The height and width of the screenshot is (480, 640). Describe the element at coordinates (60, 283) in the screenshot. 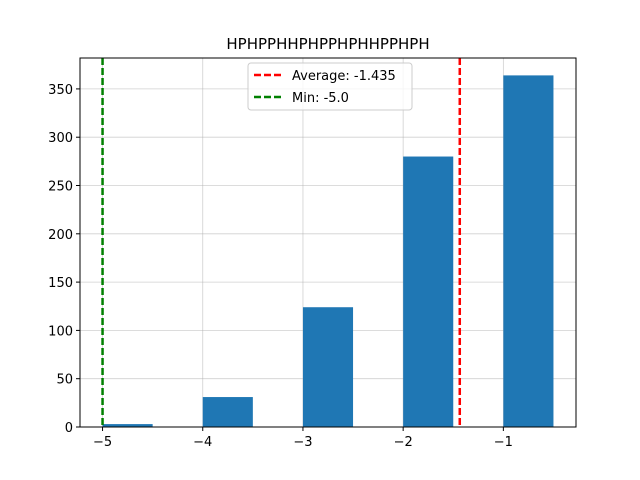

I see `y-tick-label: 150` at that location.